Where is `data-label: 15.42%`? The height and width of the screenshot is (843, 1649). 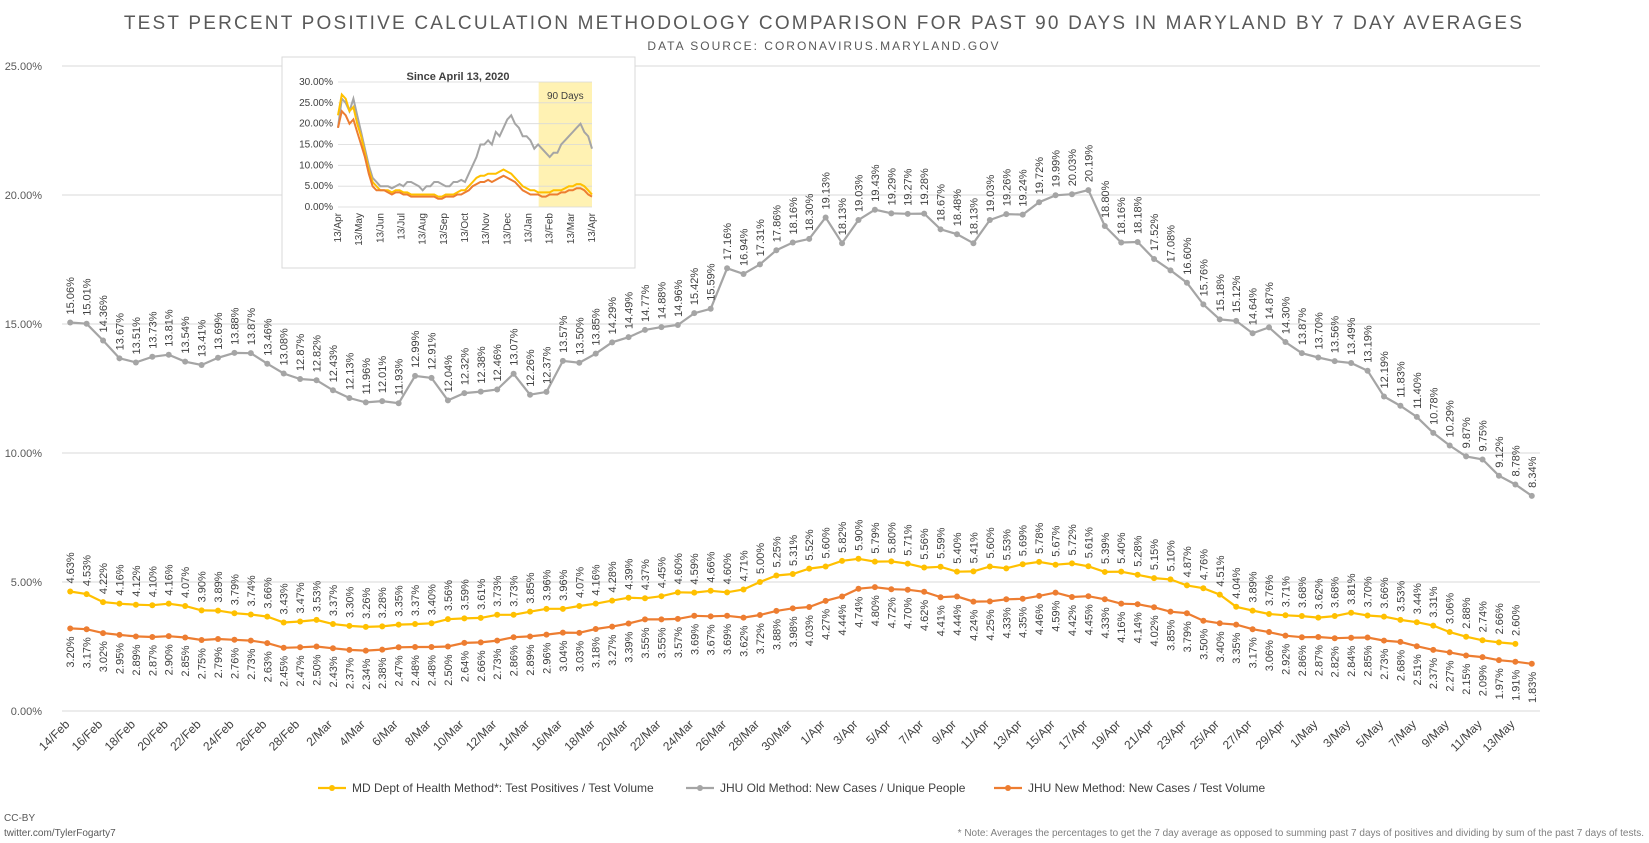 data-label: 15.42% is located at coordinates (695, 287).